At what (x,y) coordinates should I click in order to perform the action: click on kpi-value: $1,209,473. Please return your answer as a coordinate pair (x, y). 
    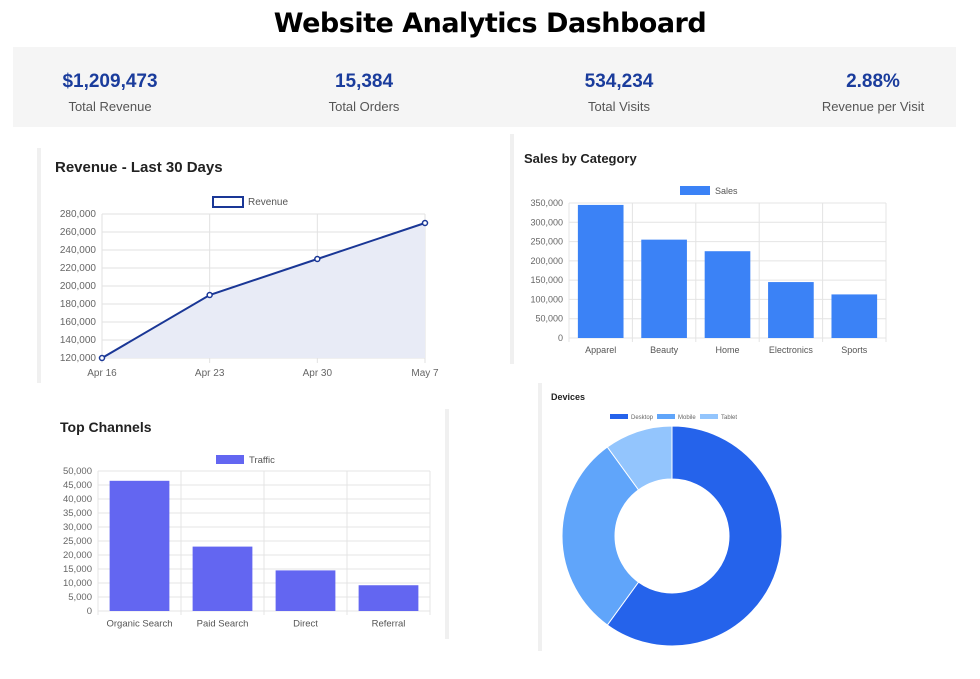
    Looking at the image, I should click on (110, 81).